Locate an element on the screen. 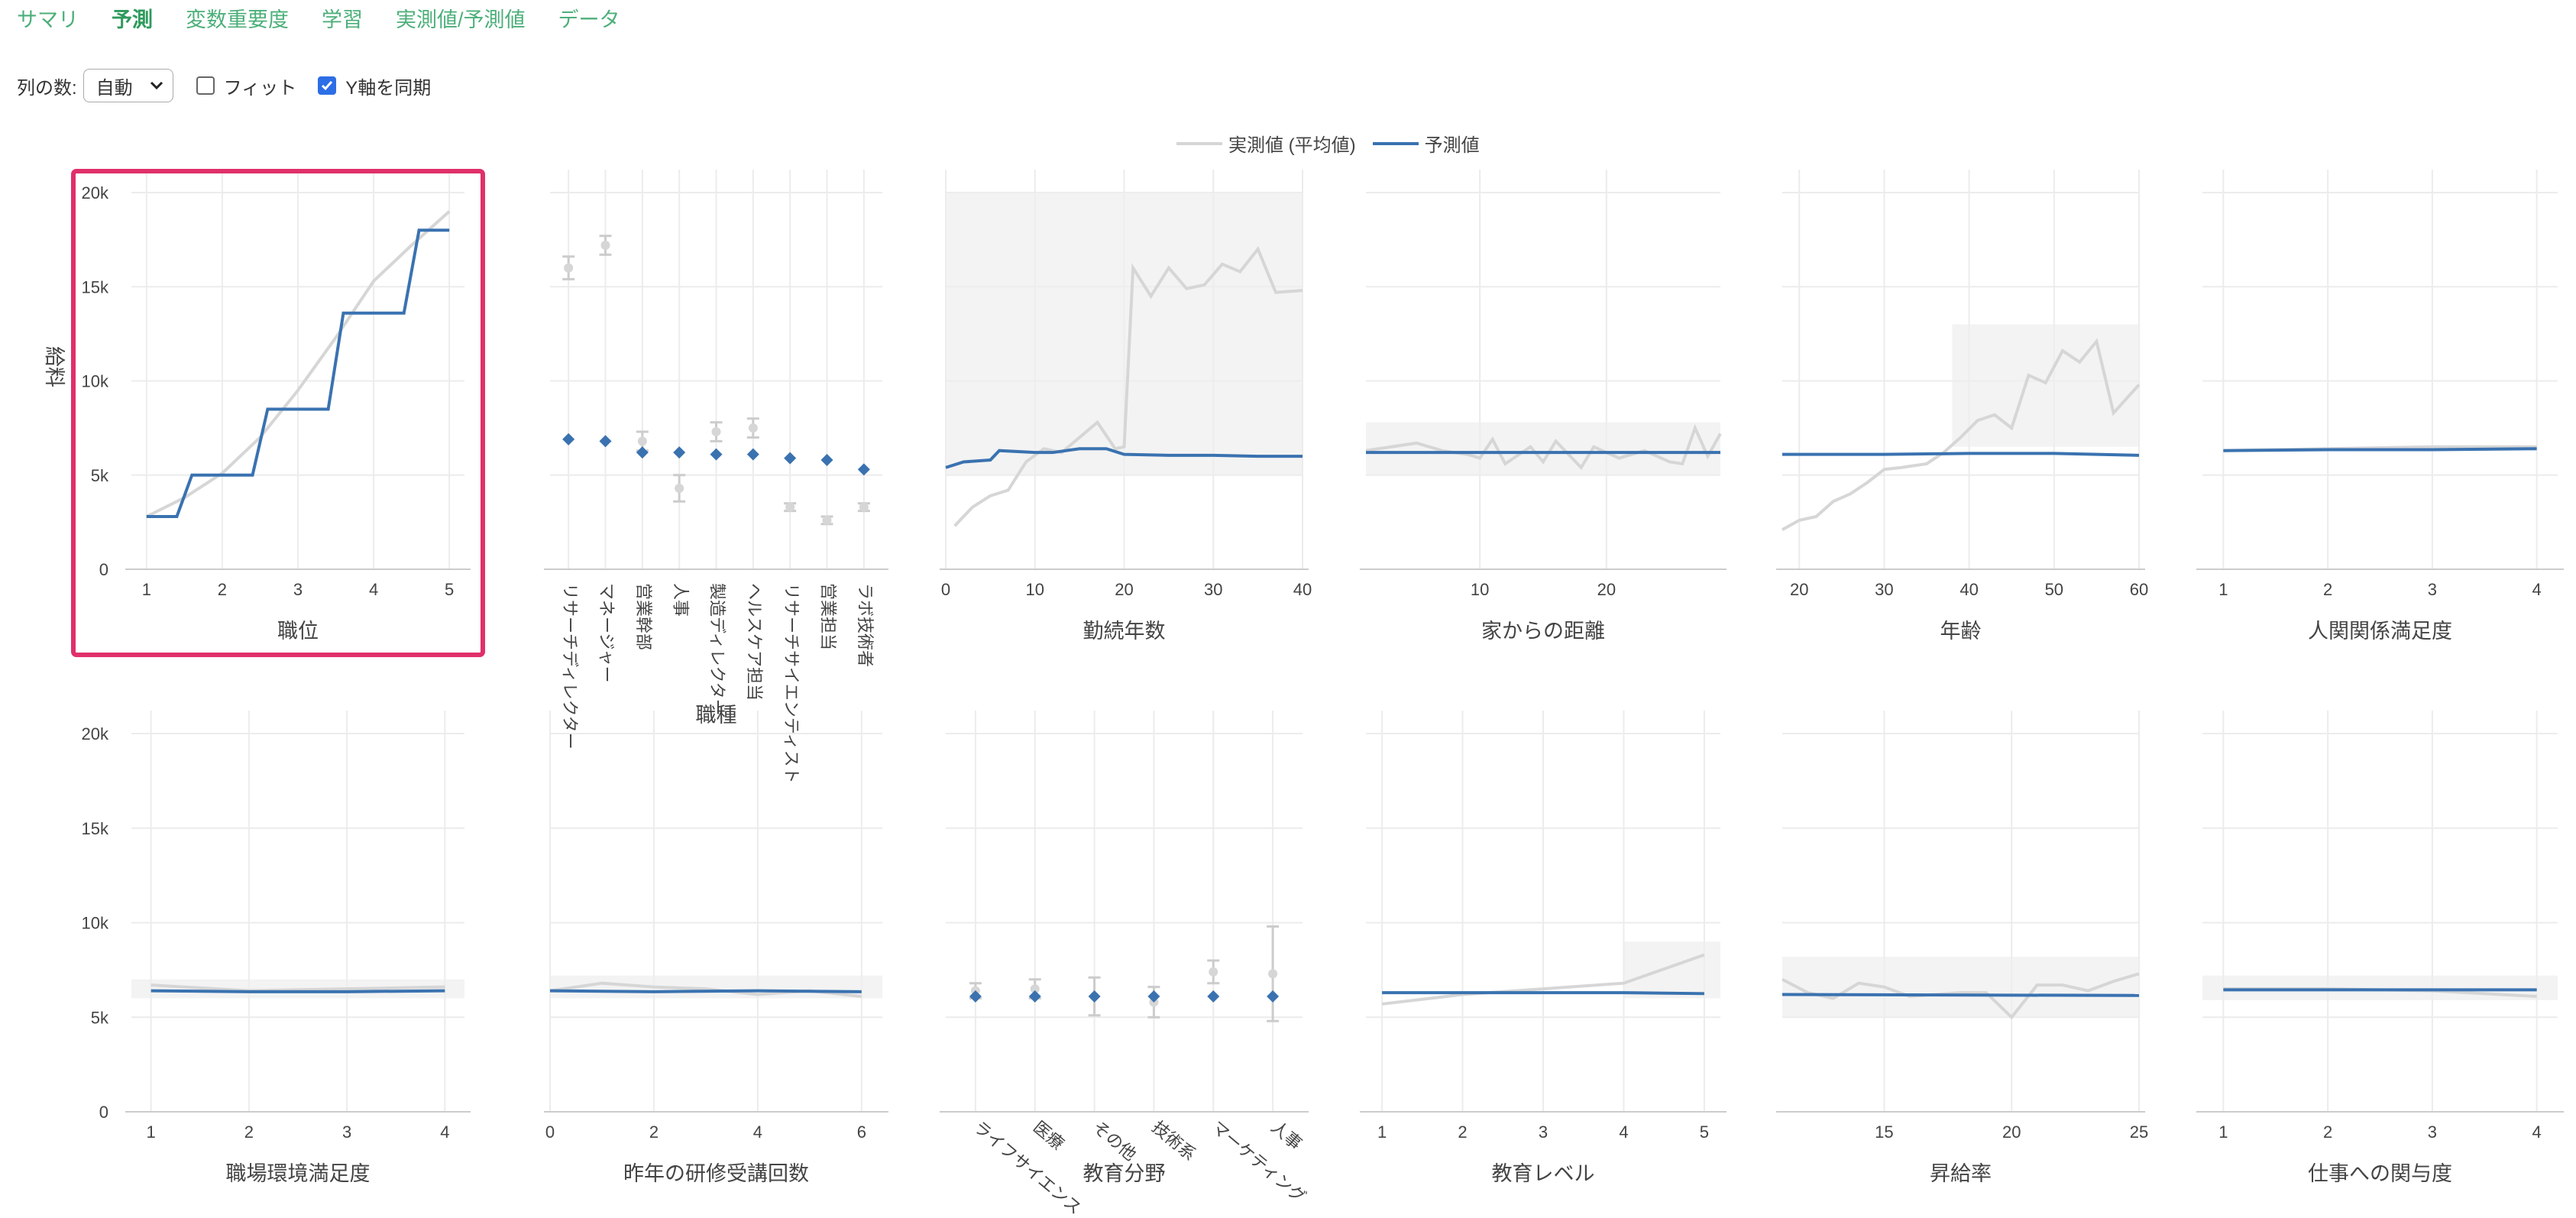  tab-summary: サマリ is located at coordinates (48, 19).